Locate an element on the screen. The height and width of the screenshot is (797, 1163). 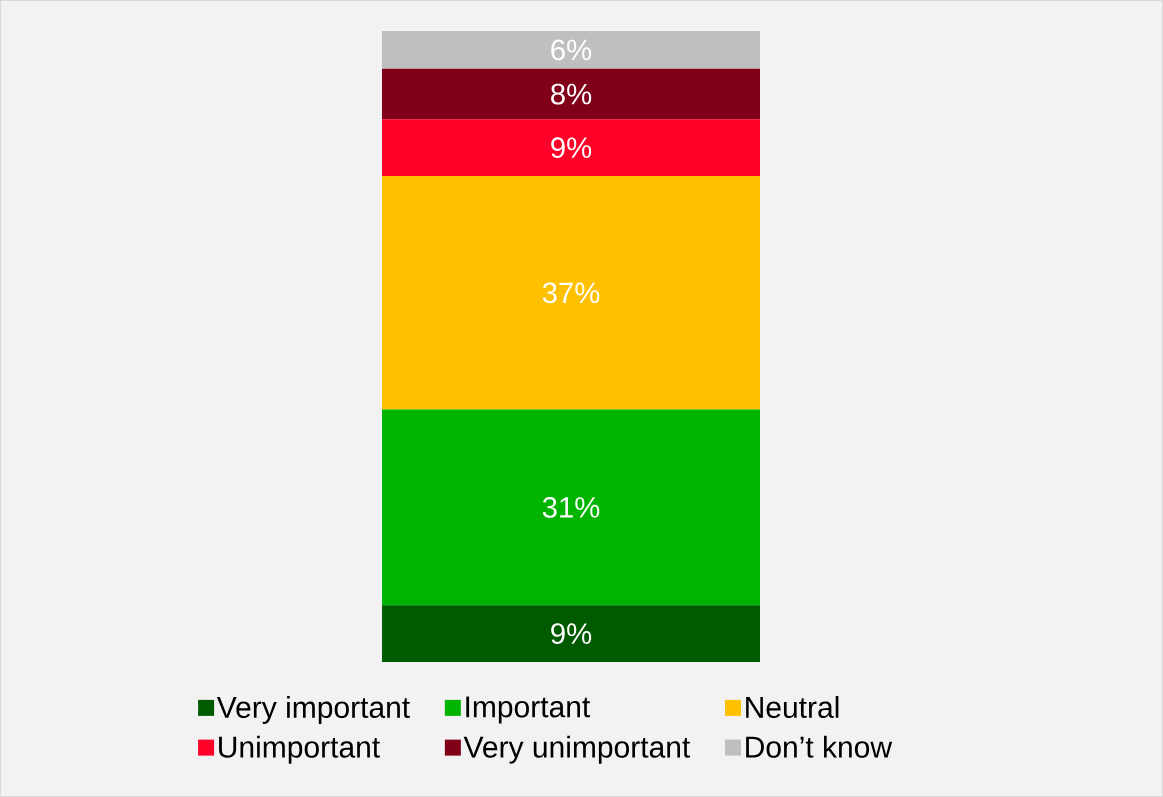
data-label: 37% is located at coordinates (571, 293).